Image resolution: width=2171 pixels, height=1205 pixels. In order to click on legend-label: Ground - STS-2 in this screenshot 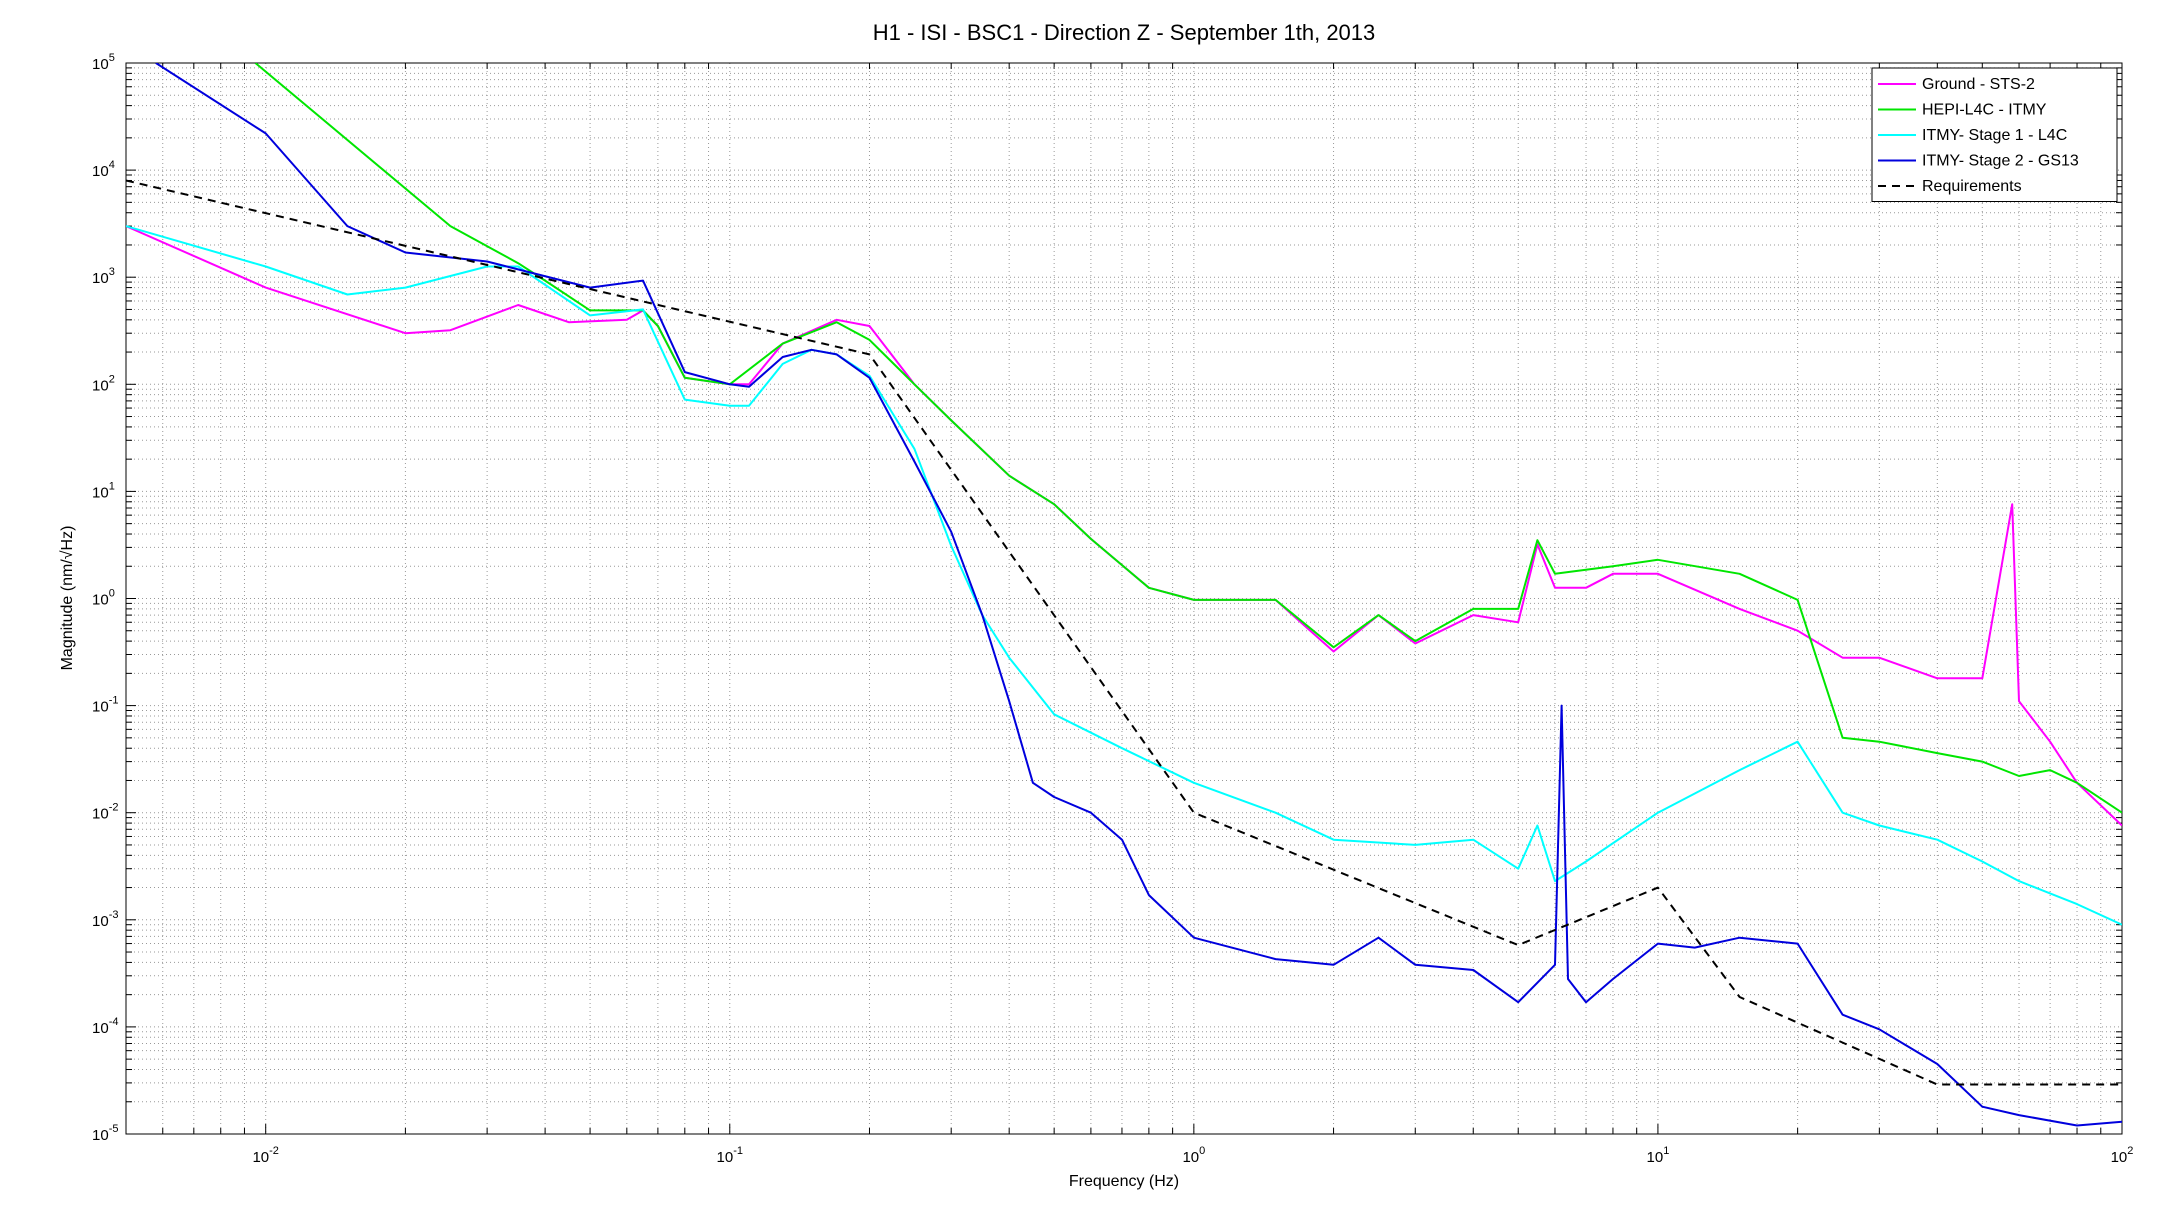, I will do `click(1978, 84)`.